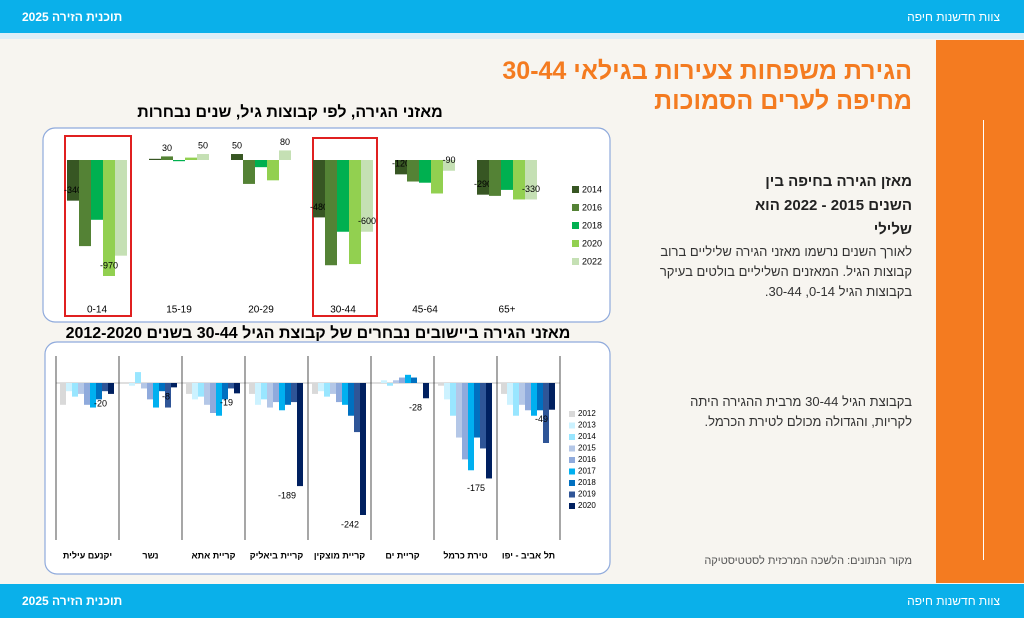 This screenshot has width=1024, height=618. Describe the element at coordinates (528, 555) in the screenshot. I see `x-tick-label: תל אביב - יפו` at that location.